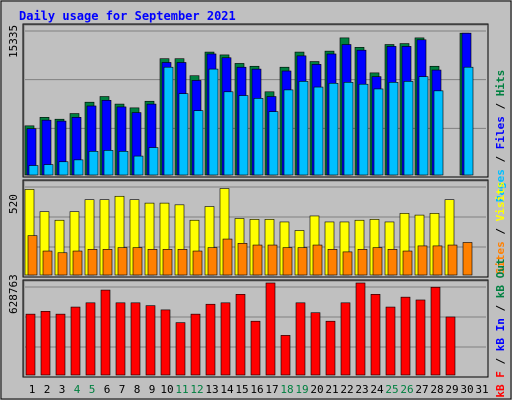 The height and width of the screenshot is (400, 512). I want to click on x-tick-label: 1, so click(32, 389).